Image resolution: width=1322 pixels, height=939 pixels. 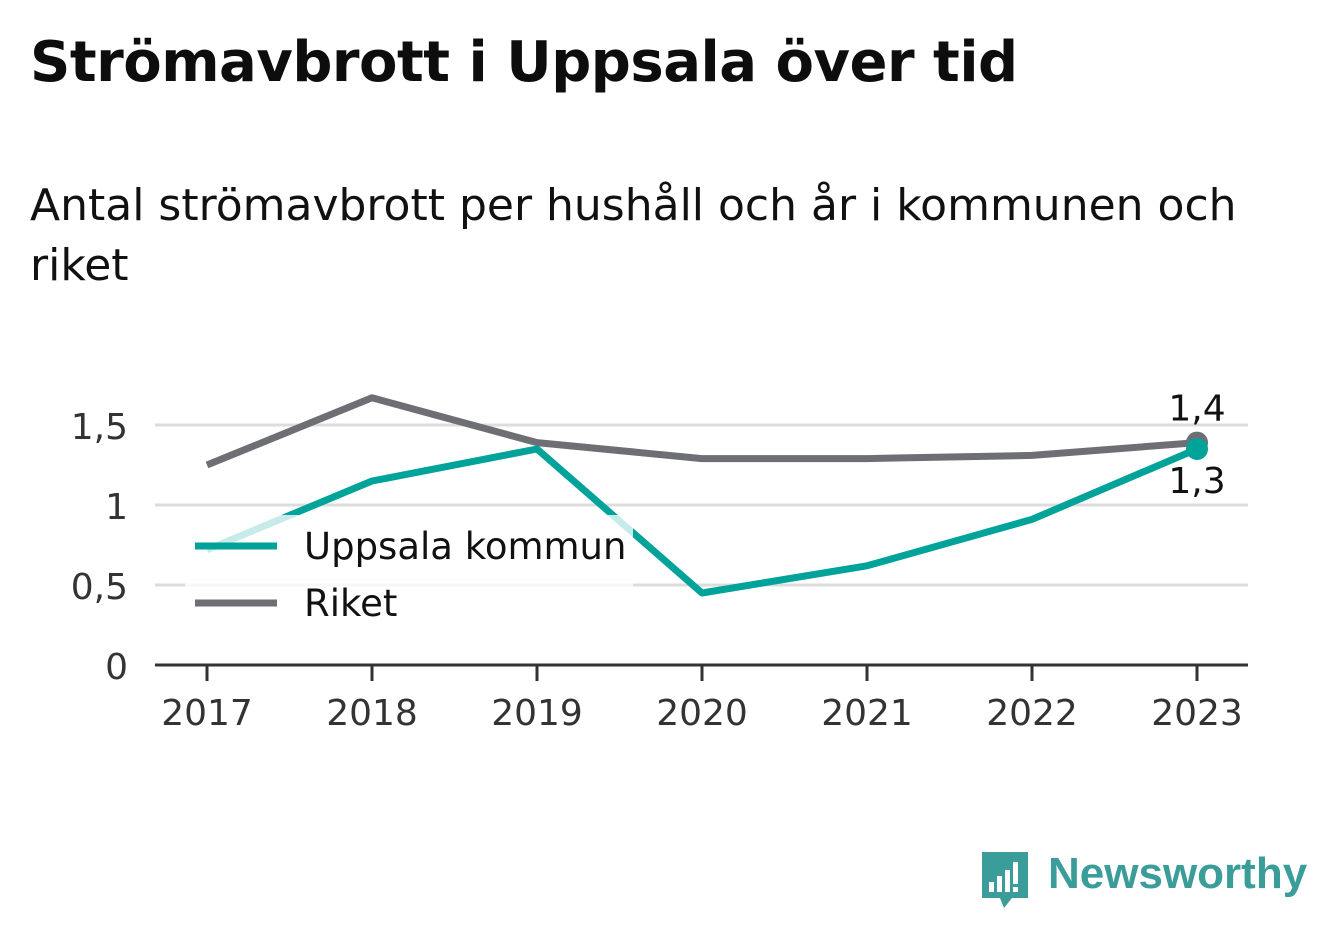 I want to click on end-value-label: 1,3, so click(x=1196, y=481).